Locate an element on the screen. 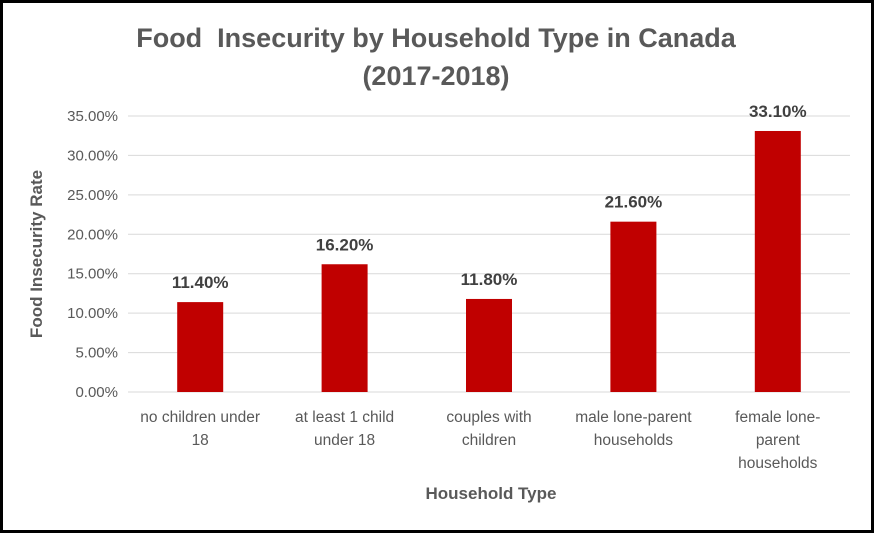 Image resolution: width=874 pixels, height=533 pixels. x-axis-title: Household Type is located at coordinates (491, 493).